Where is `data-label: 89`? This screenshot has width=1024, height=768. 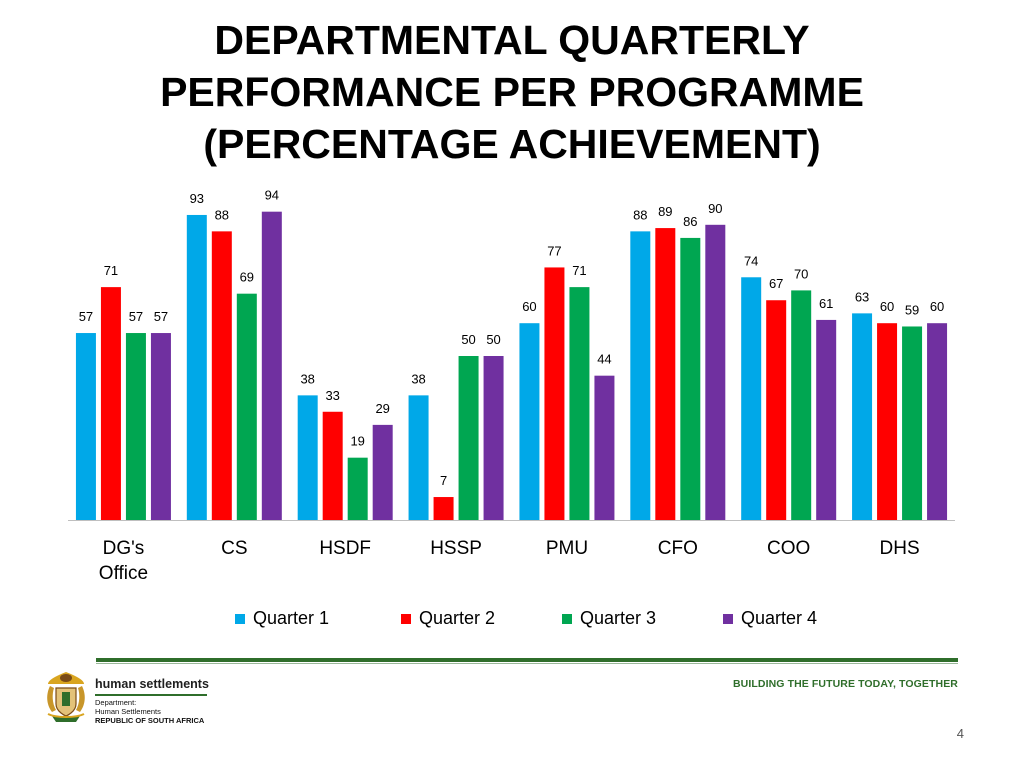 data-label: 89 is located at coordinates (665, 211).